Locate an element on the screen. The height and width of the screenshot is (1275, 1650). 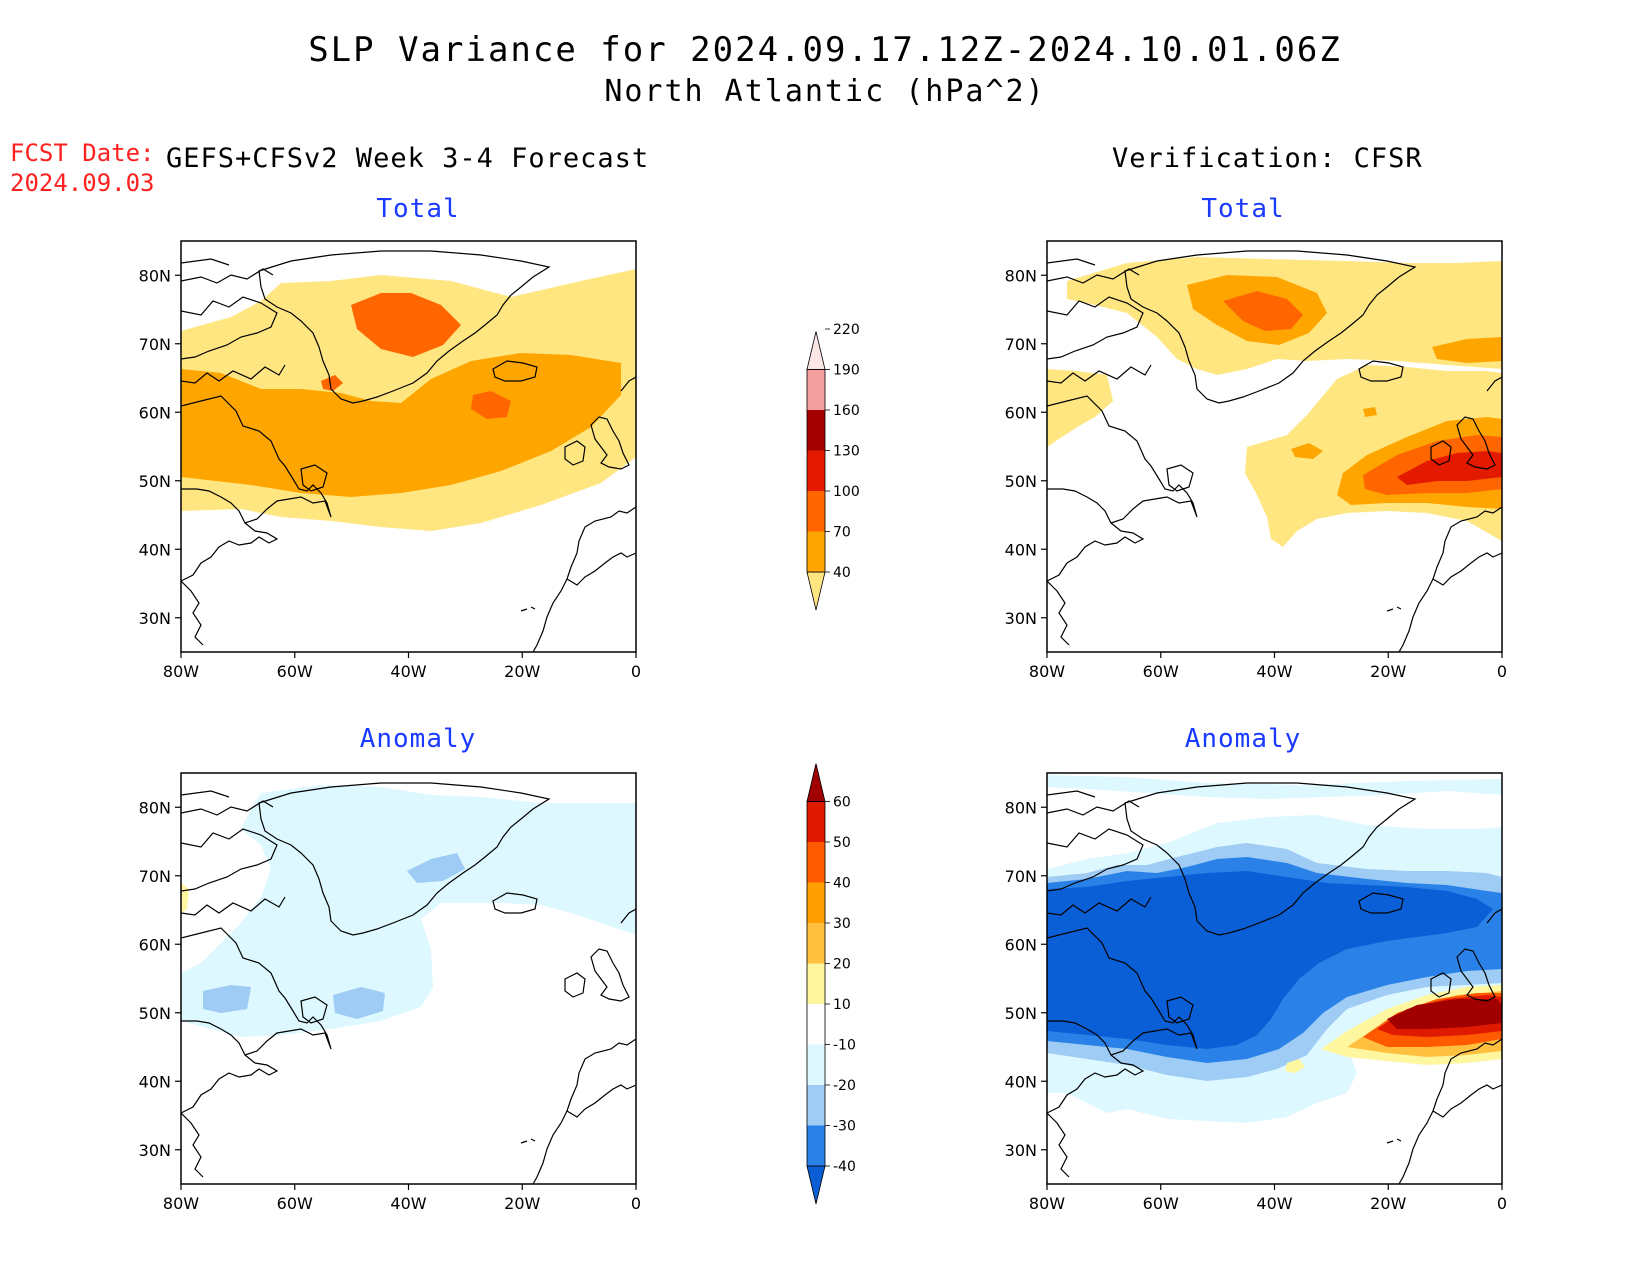
contour-anom-m40 is located at coordinates (1270, 960).